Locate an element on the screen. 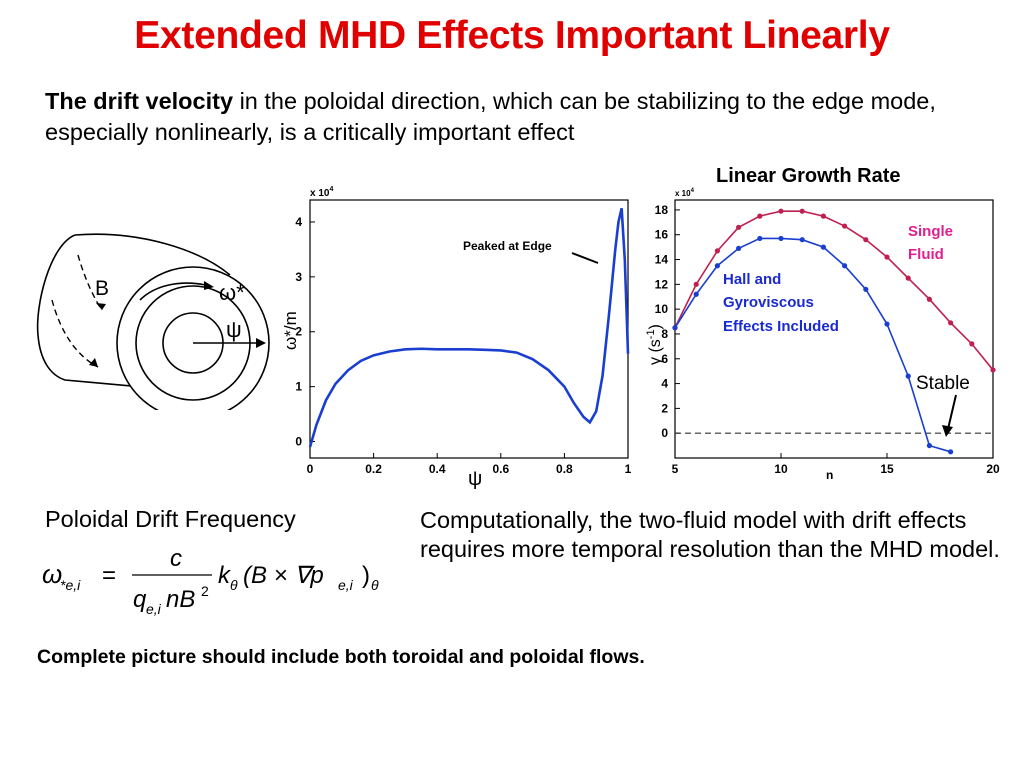 The image size is (1024, 768). formula-den-sup: 2 is located at coordinates (205, 591).